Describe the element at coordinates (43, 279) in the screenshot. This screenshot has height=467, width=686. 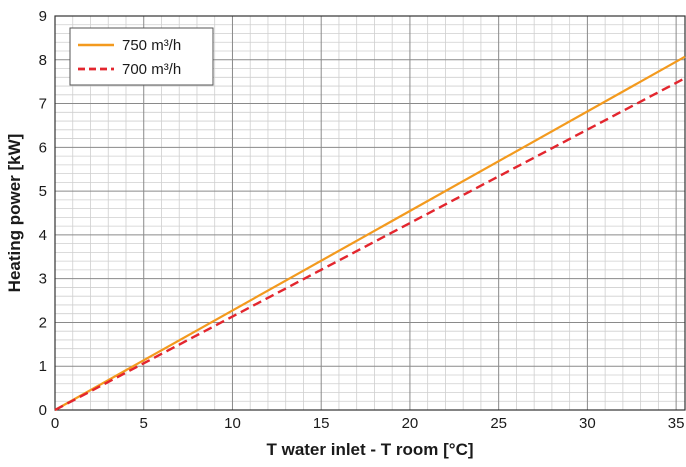
I see `y-tick-label: 3` at that location.